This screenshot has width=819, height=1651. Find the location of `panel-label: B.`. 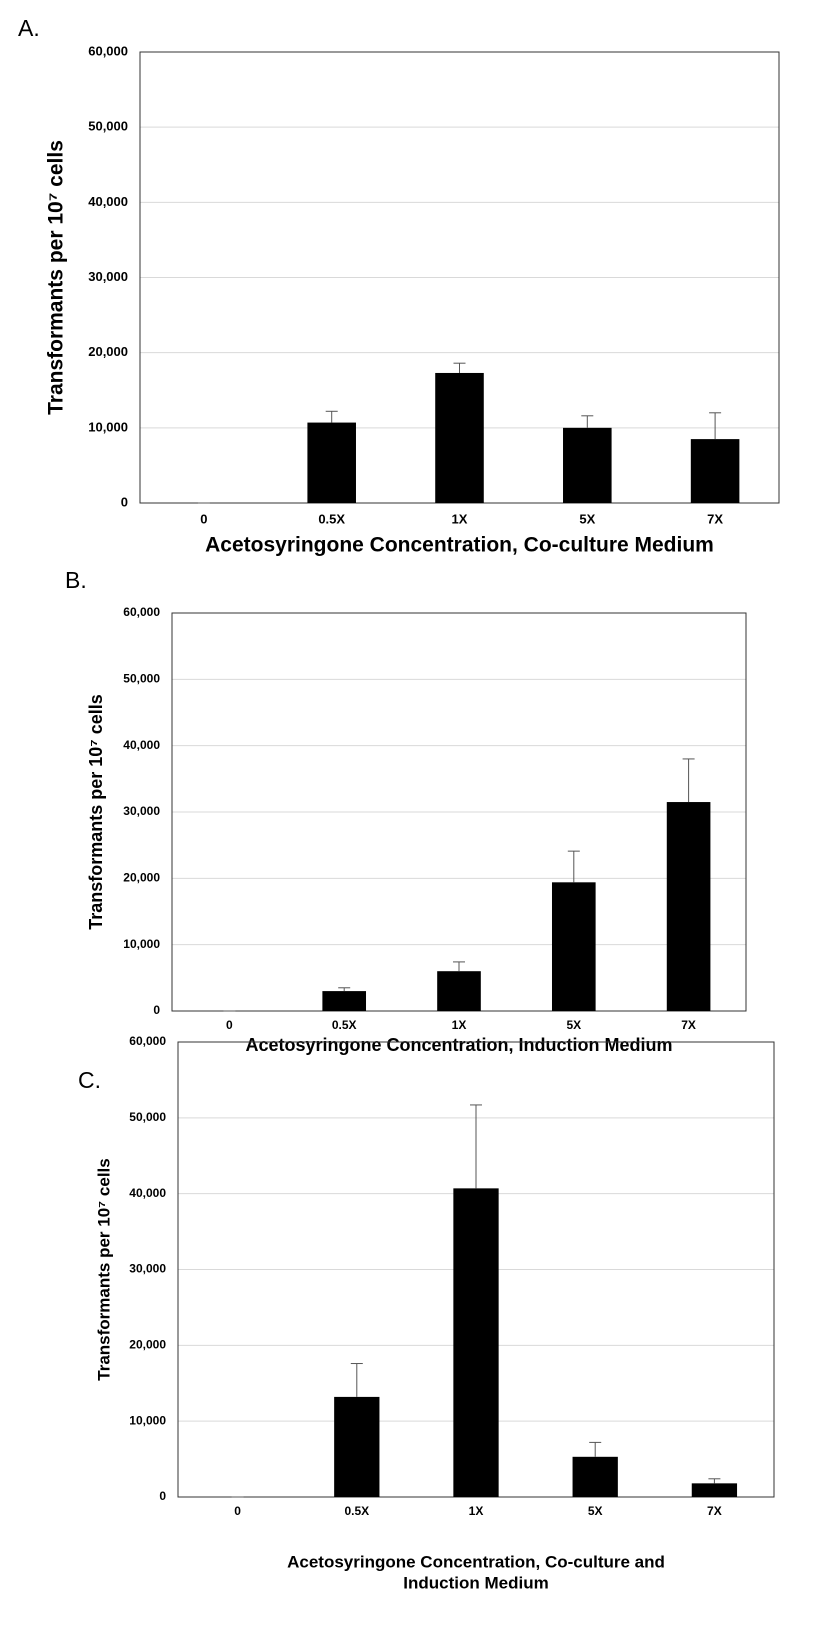

panel-label: B. is located at coordinates (76, 580).